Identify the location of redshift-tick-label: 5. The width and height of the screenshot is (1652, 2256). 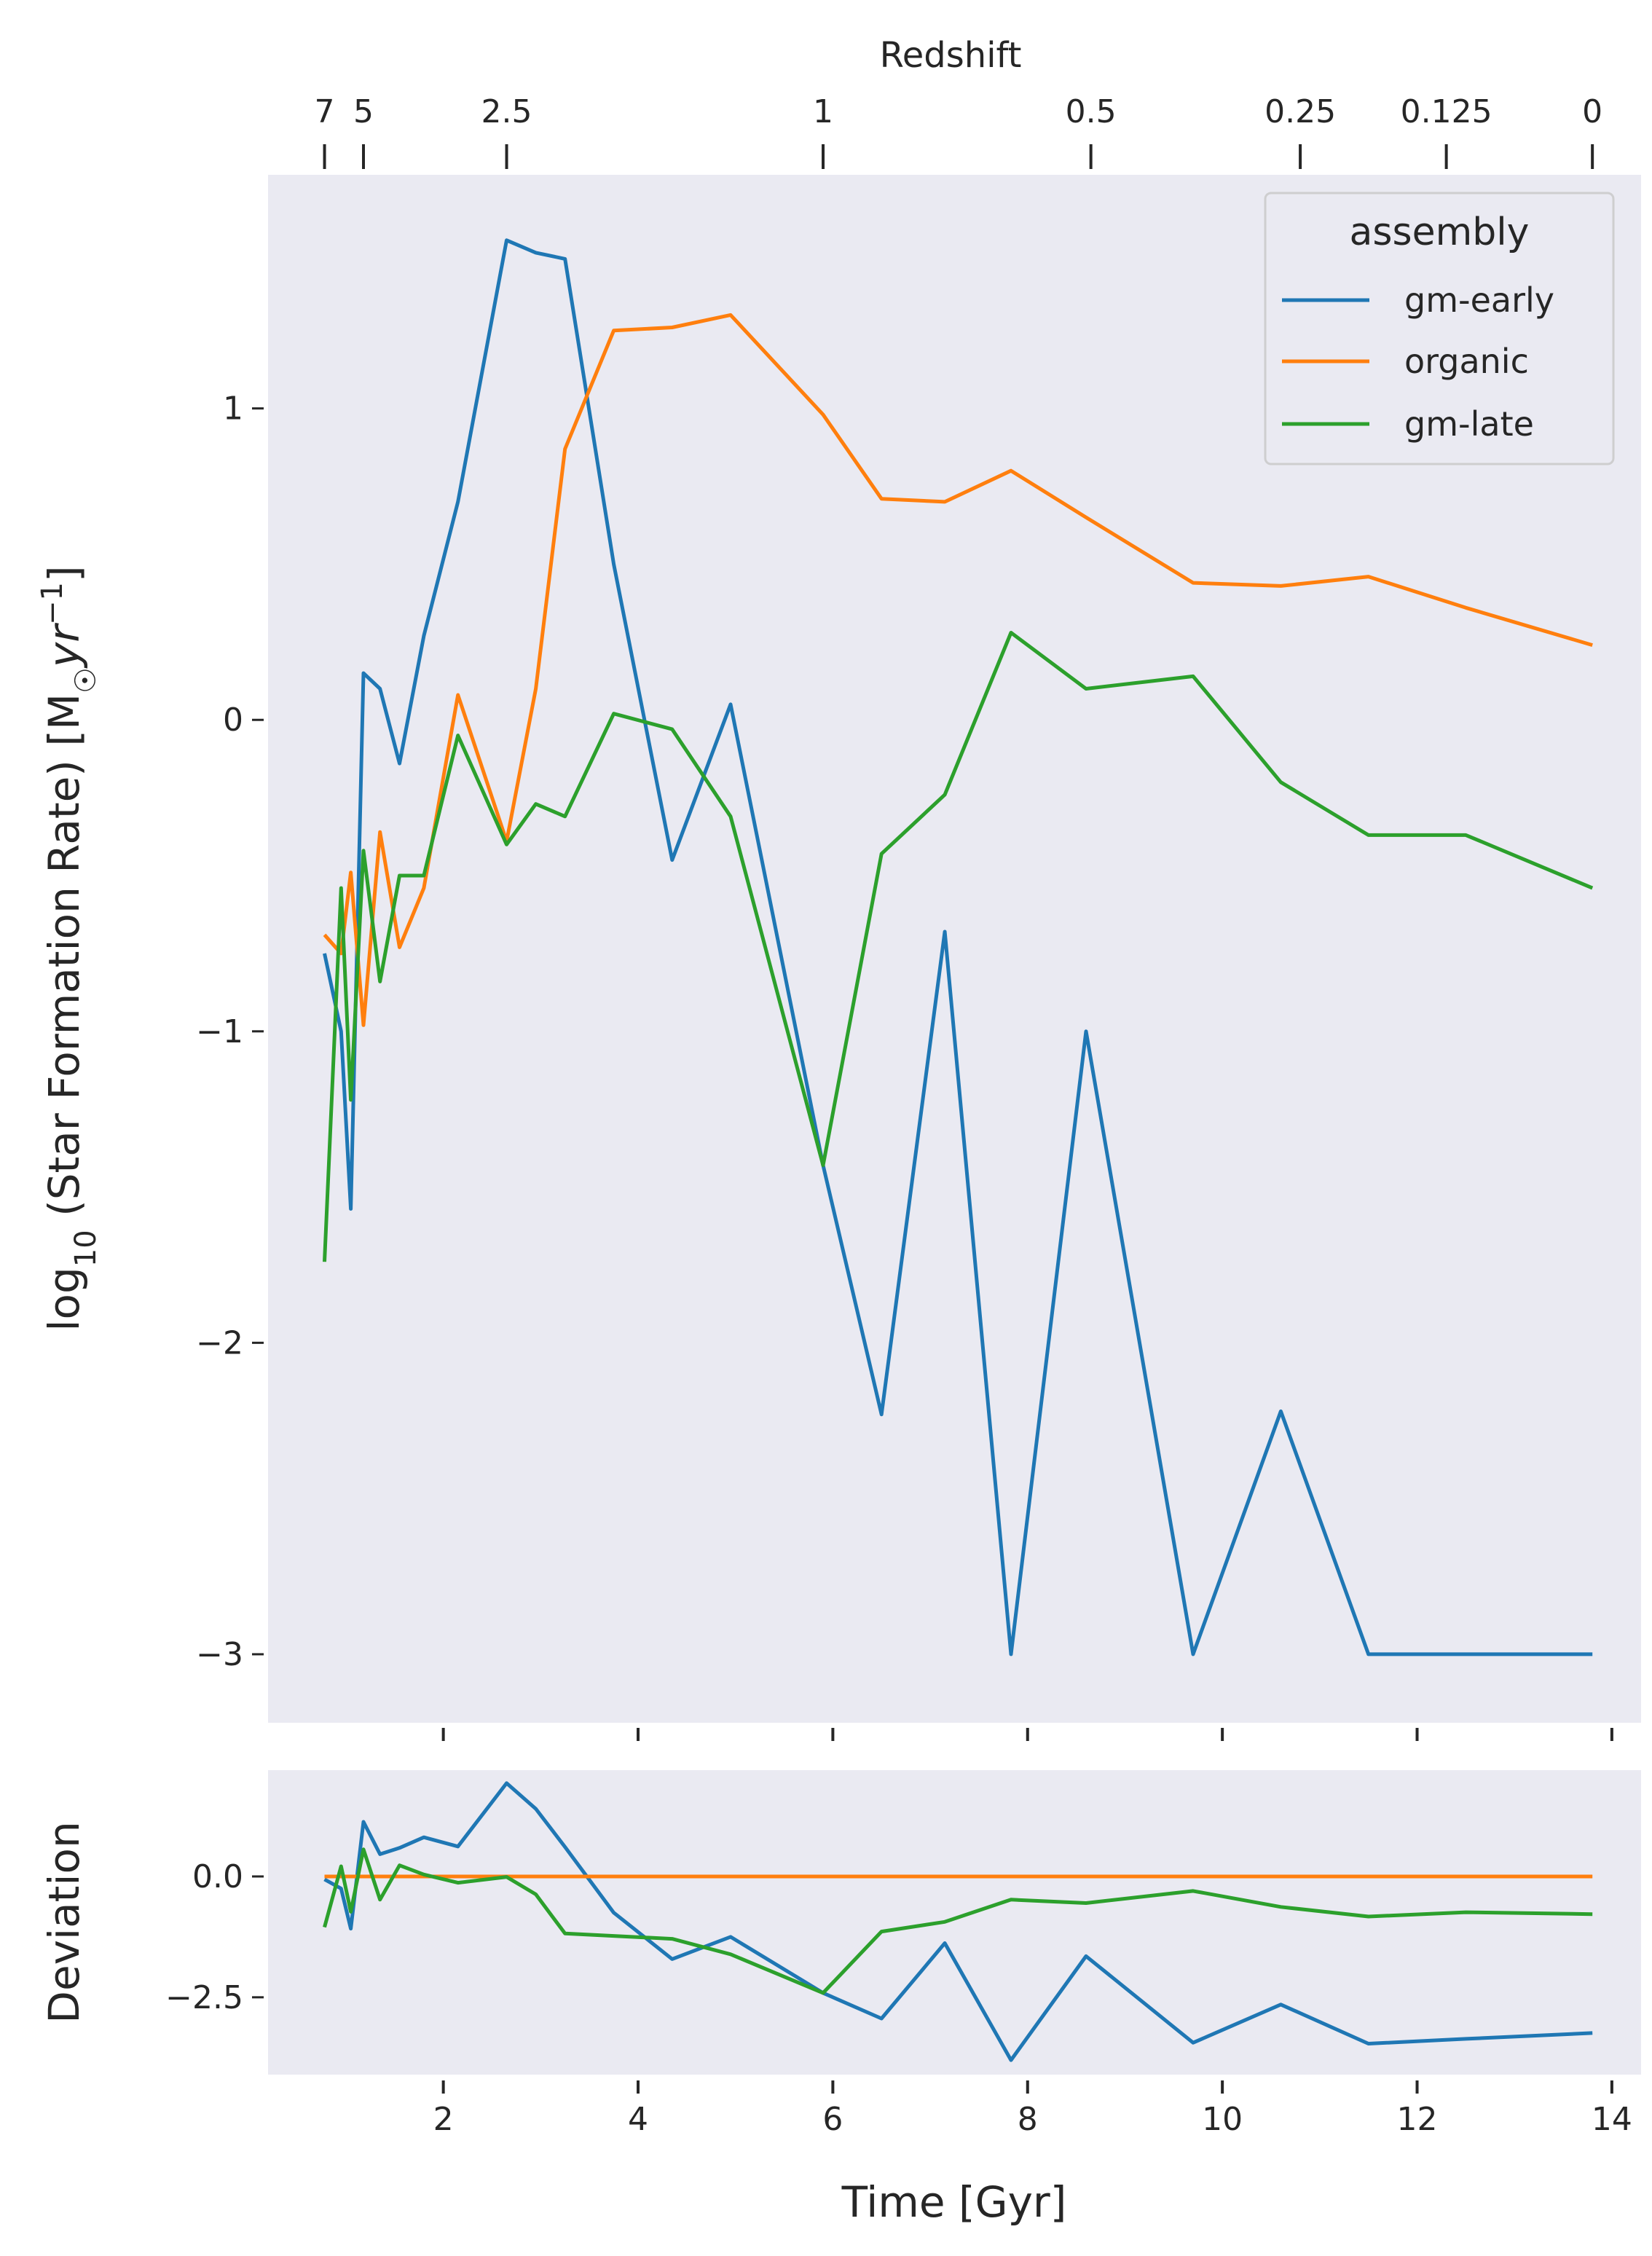
(363, 111).